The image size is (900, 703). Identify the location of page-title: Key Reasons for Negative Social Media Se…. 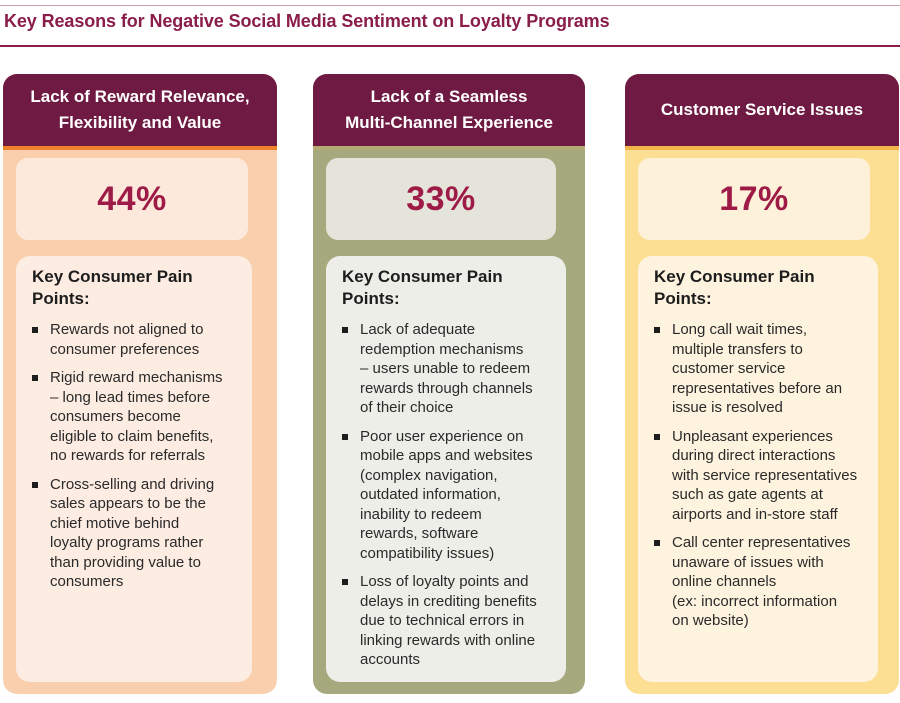
(307, 21).